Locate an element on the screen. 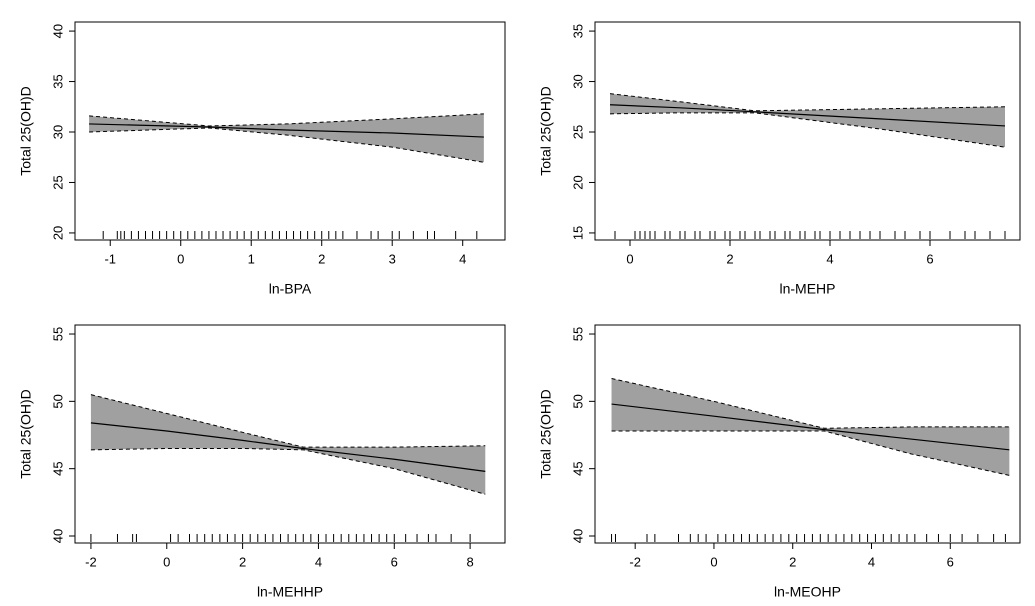 The image size is (1035, 606). x-axis-label: ln-MEHHP is located at coordinates (290, 592).